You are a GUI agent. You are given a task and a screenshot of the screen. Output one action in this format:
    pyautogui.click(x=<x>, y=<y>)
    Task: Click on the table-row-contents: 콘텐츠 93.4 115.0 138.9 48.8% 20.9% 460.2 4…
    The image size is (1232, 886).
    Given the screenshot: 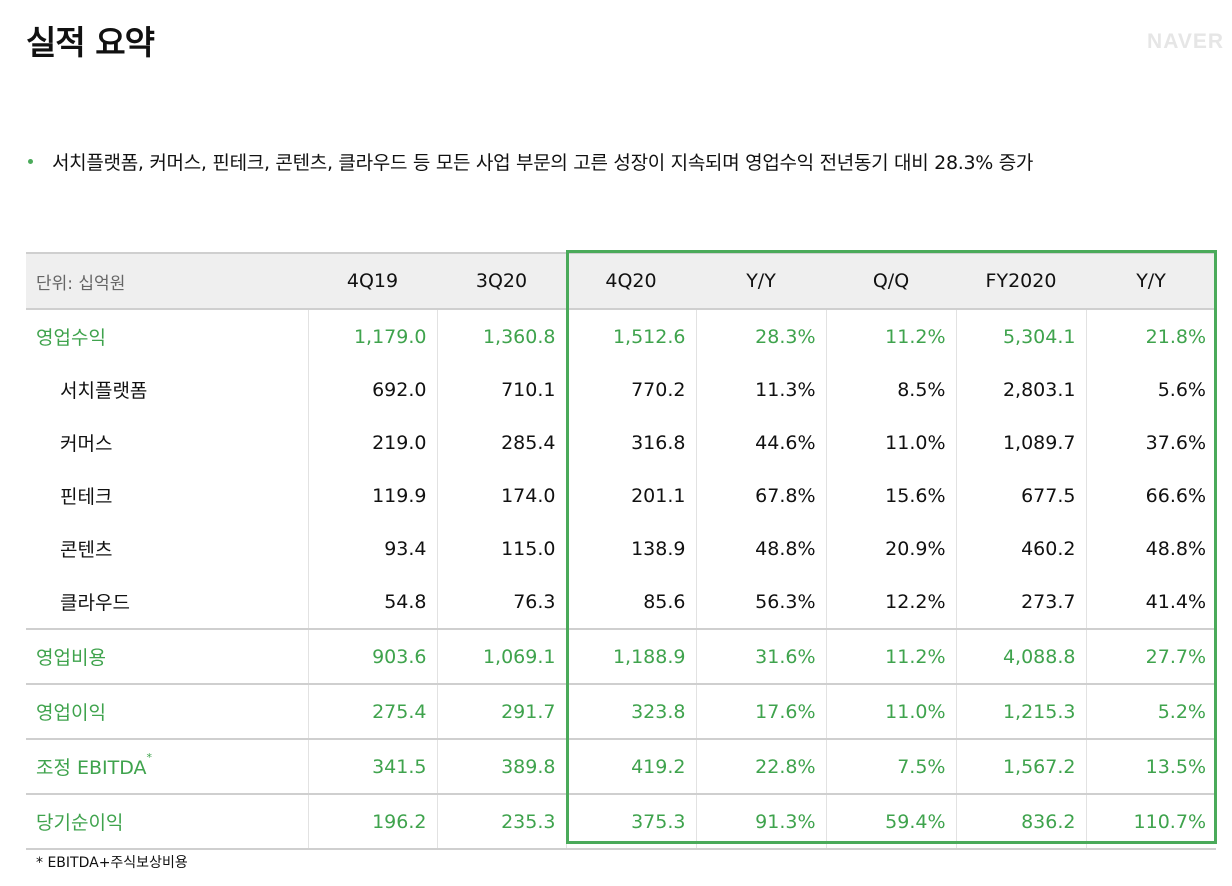 What is the action you would take?
    pyautogui.click(x=621, y=548)
    